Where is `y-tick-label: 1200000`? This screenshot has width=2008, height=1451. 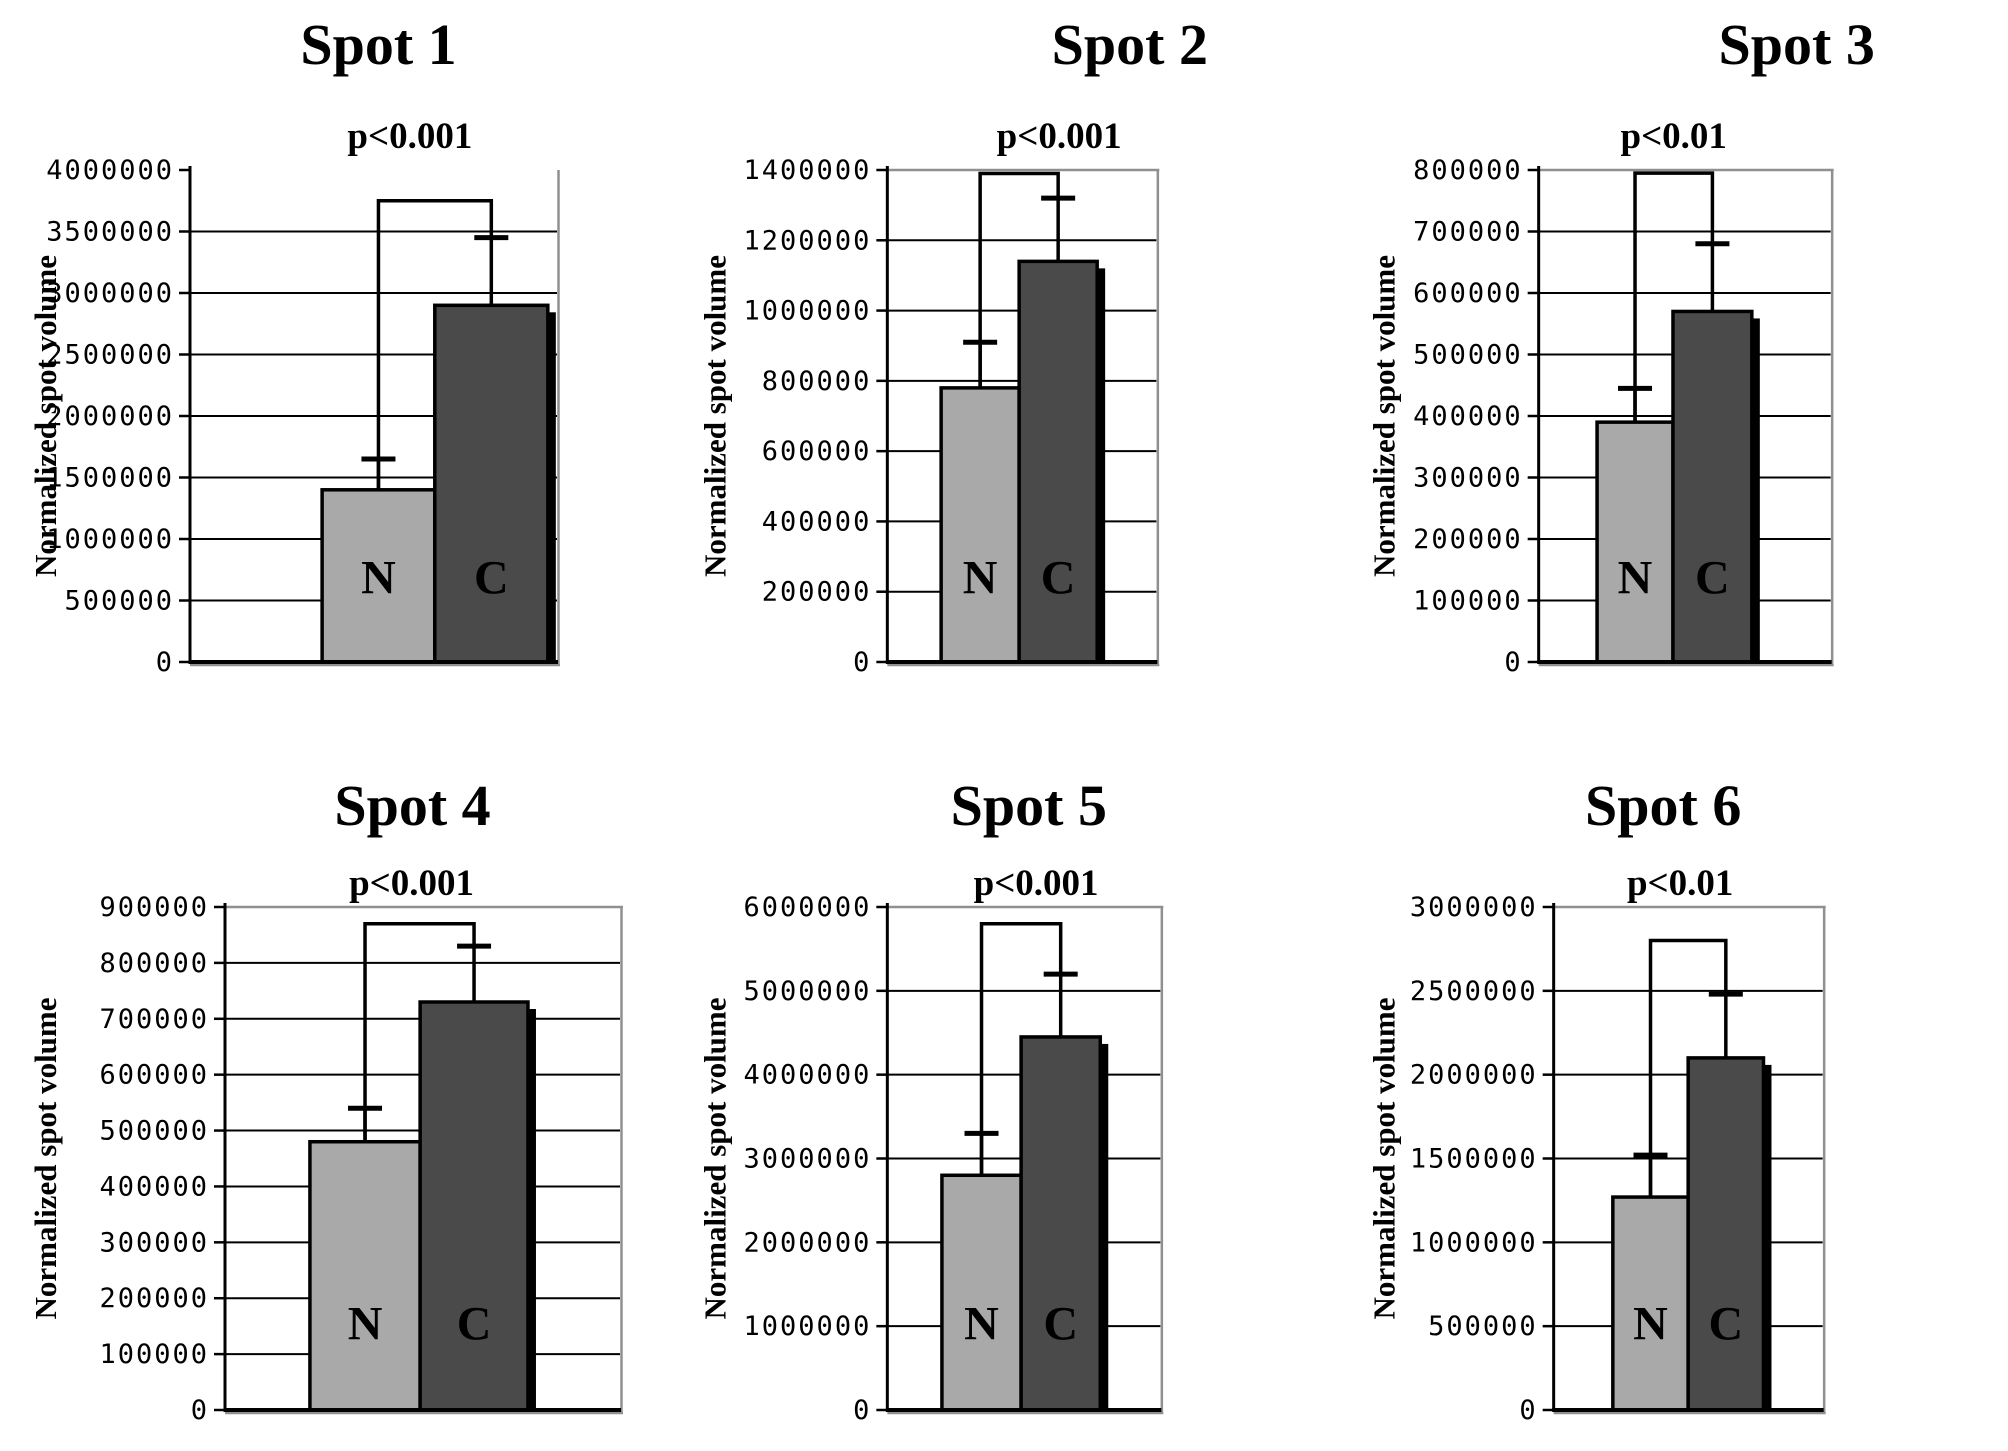 y-tick-label: 1200000 is located at coordinates (808, 240).